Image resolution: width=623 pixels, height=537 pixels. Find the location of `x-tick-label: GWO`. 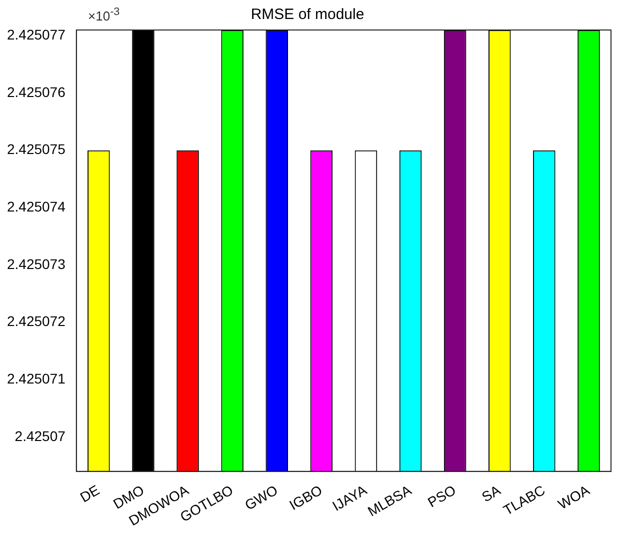

x-tick-label: GWO is located at coordinates (261, 498).